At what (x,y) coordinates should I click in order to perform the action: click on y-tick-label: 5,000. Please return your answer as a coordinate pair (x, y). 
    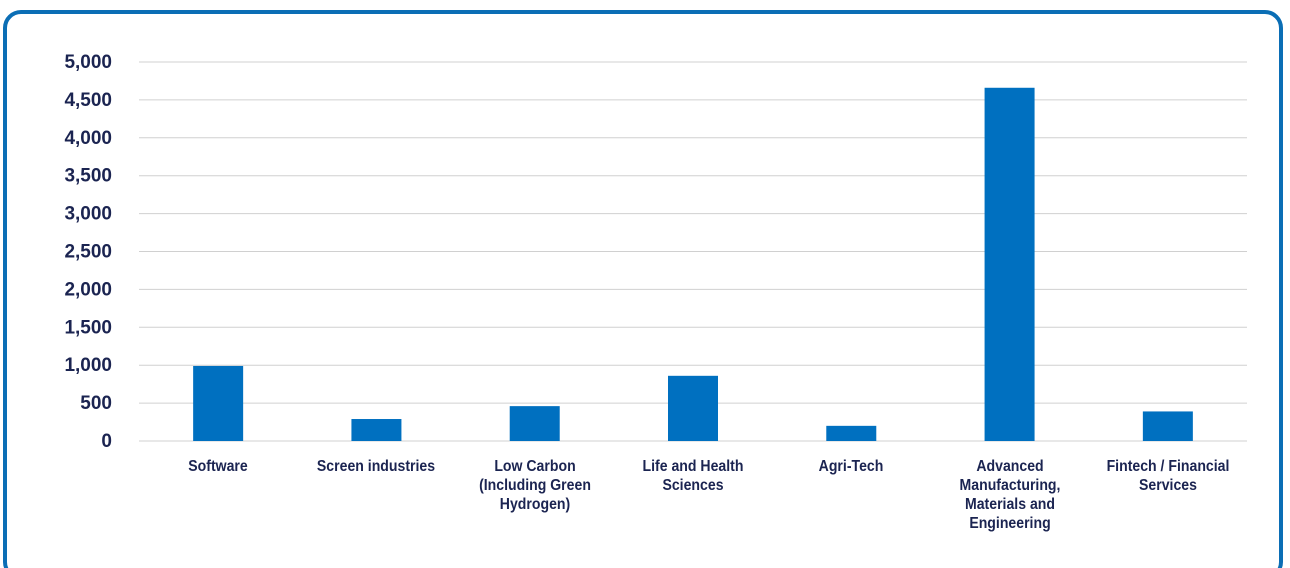
    Looking at the image, I should click on (88, 62).